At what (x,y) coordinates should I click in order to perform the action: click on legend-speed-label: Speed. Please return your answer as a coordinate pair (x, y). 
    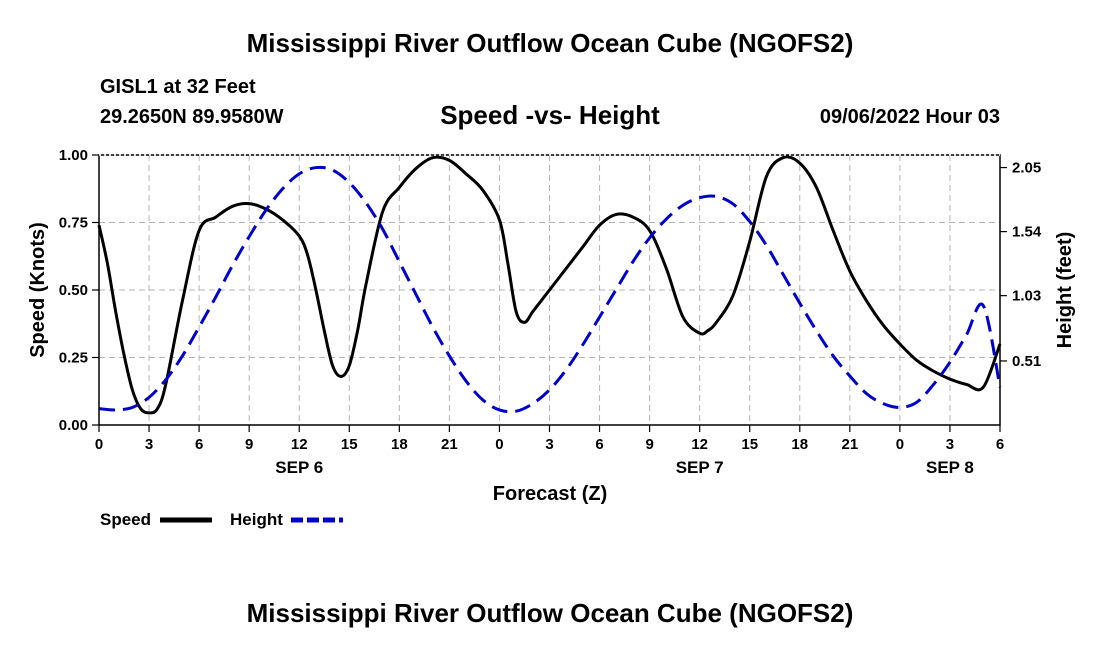
    Looking at the image, I should click on (125, 519).